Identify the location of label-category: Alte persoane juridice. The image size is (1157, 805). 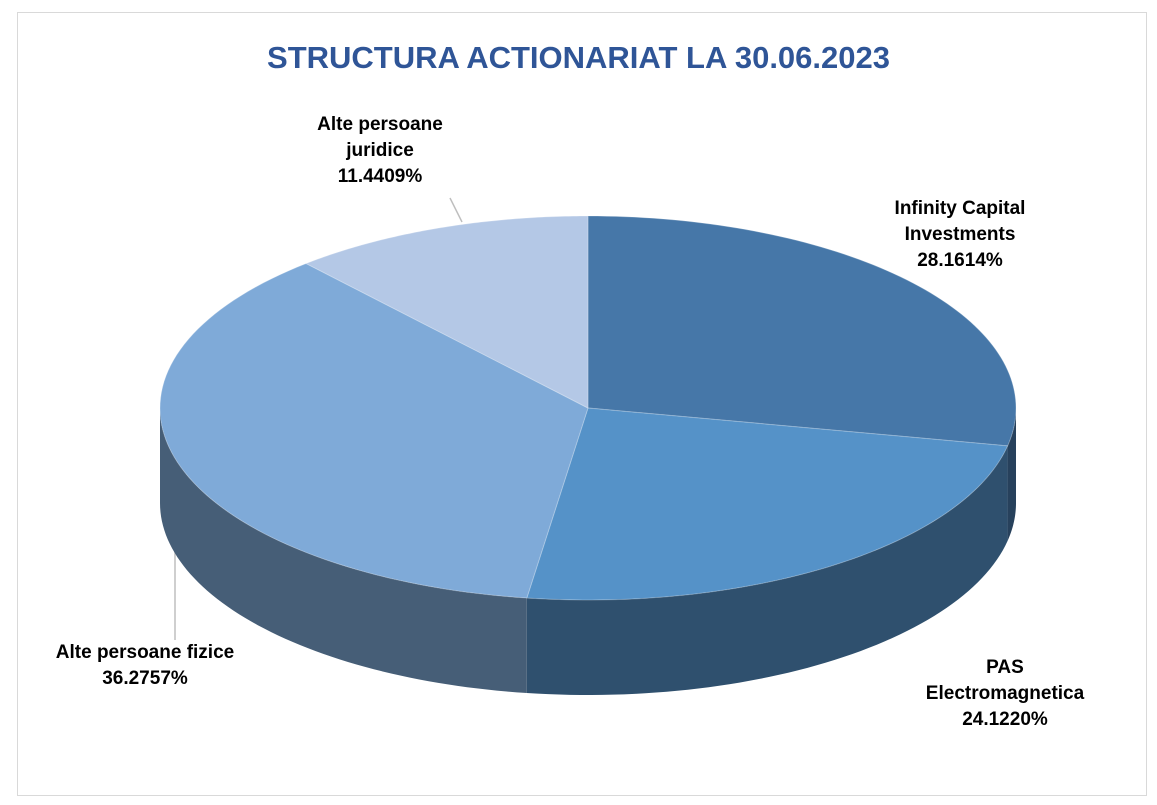
(380, 137).